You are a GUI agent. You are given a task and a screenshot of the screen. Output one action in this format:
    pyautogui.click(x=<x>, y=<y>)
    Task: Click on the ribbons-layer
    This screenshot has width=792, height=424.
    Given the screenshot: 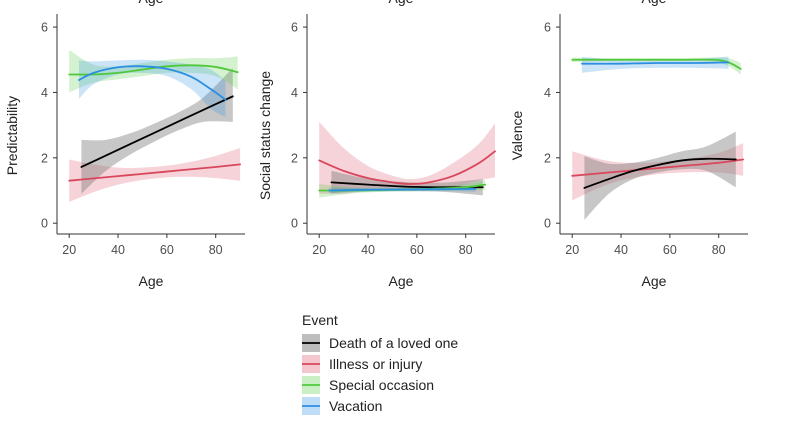 What is the action you would take?
    pyautogui.click(x=658, y=138)
    